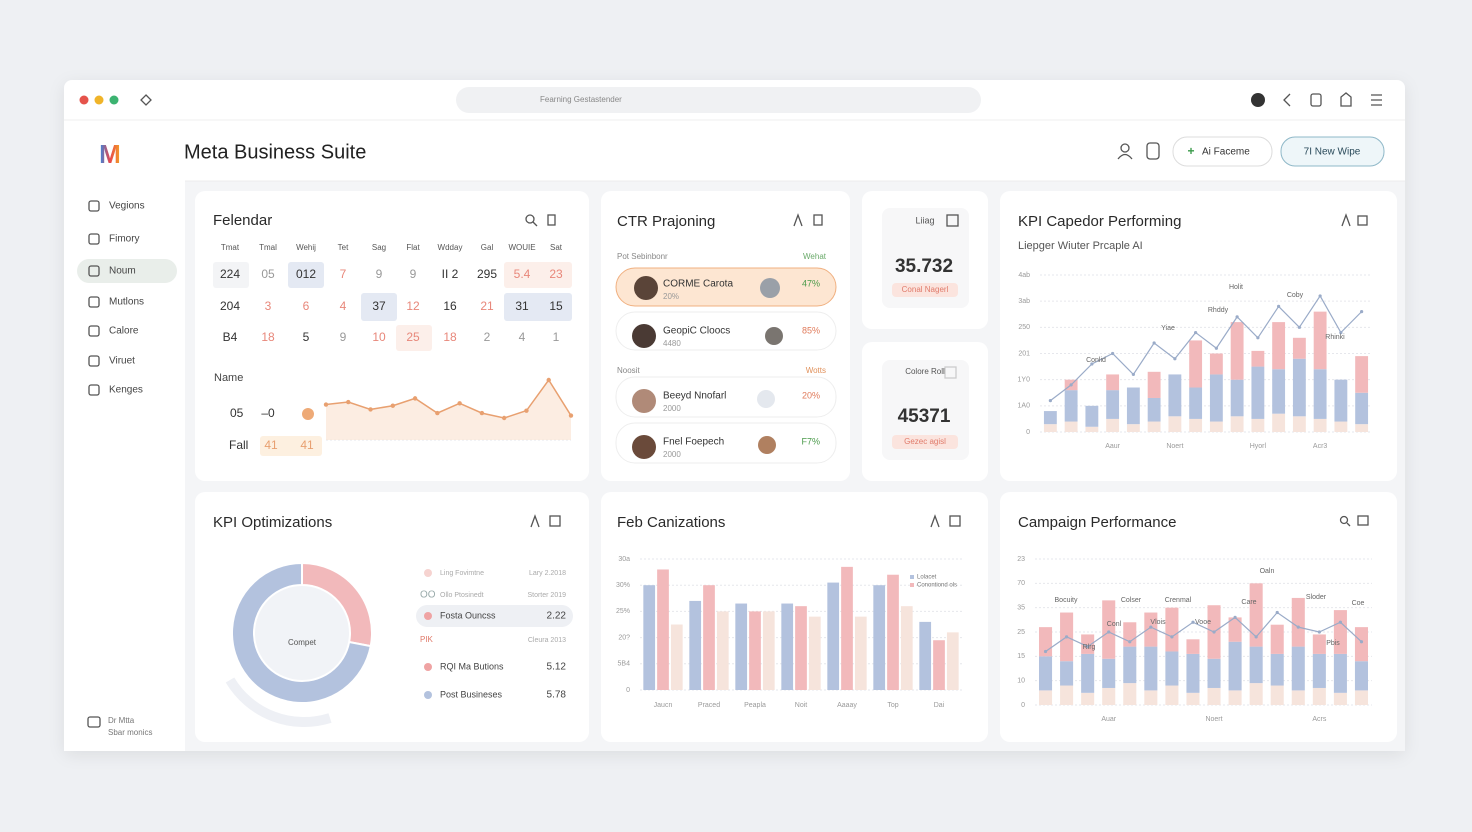 Image resolution: width=1472 pixels, height=832 pixels. I want to click on calendar-cell: 3, so click(268, 306).